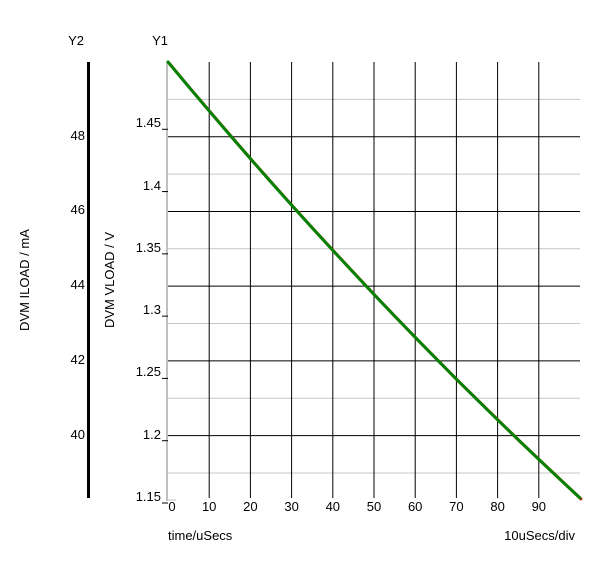 The height and width of the screenshot is (563, 600). What do you see at coordinates (250, 506) in the screenshot?
I see `x-tick-label: 20` at bounding box center [250, 506].